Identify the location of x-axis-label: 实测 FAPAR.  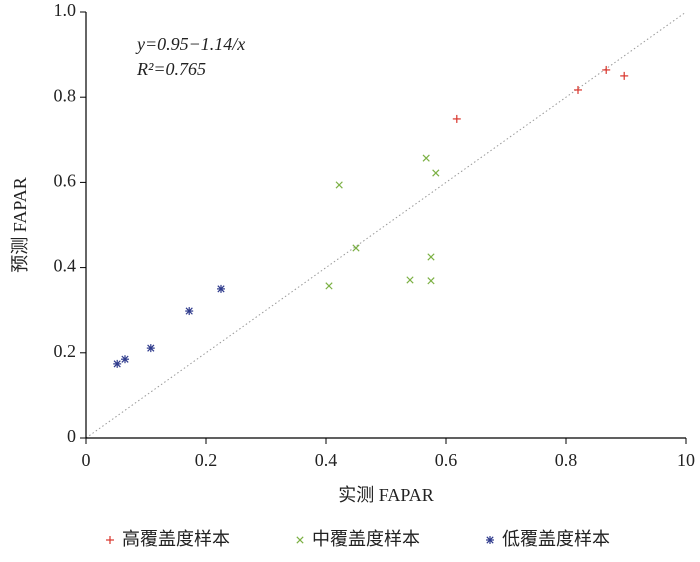
(386, 495).